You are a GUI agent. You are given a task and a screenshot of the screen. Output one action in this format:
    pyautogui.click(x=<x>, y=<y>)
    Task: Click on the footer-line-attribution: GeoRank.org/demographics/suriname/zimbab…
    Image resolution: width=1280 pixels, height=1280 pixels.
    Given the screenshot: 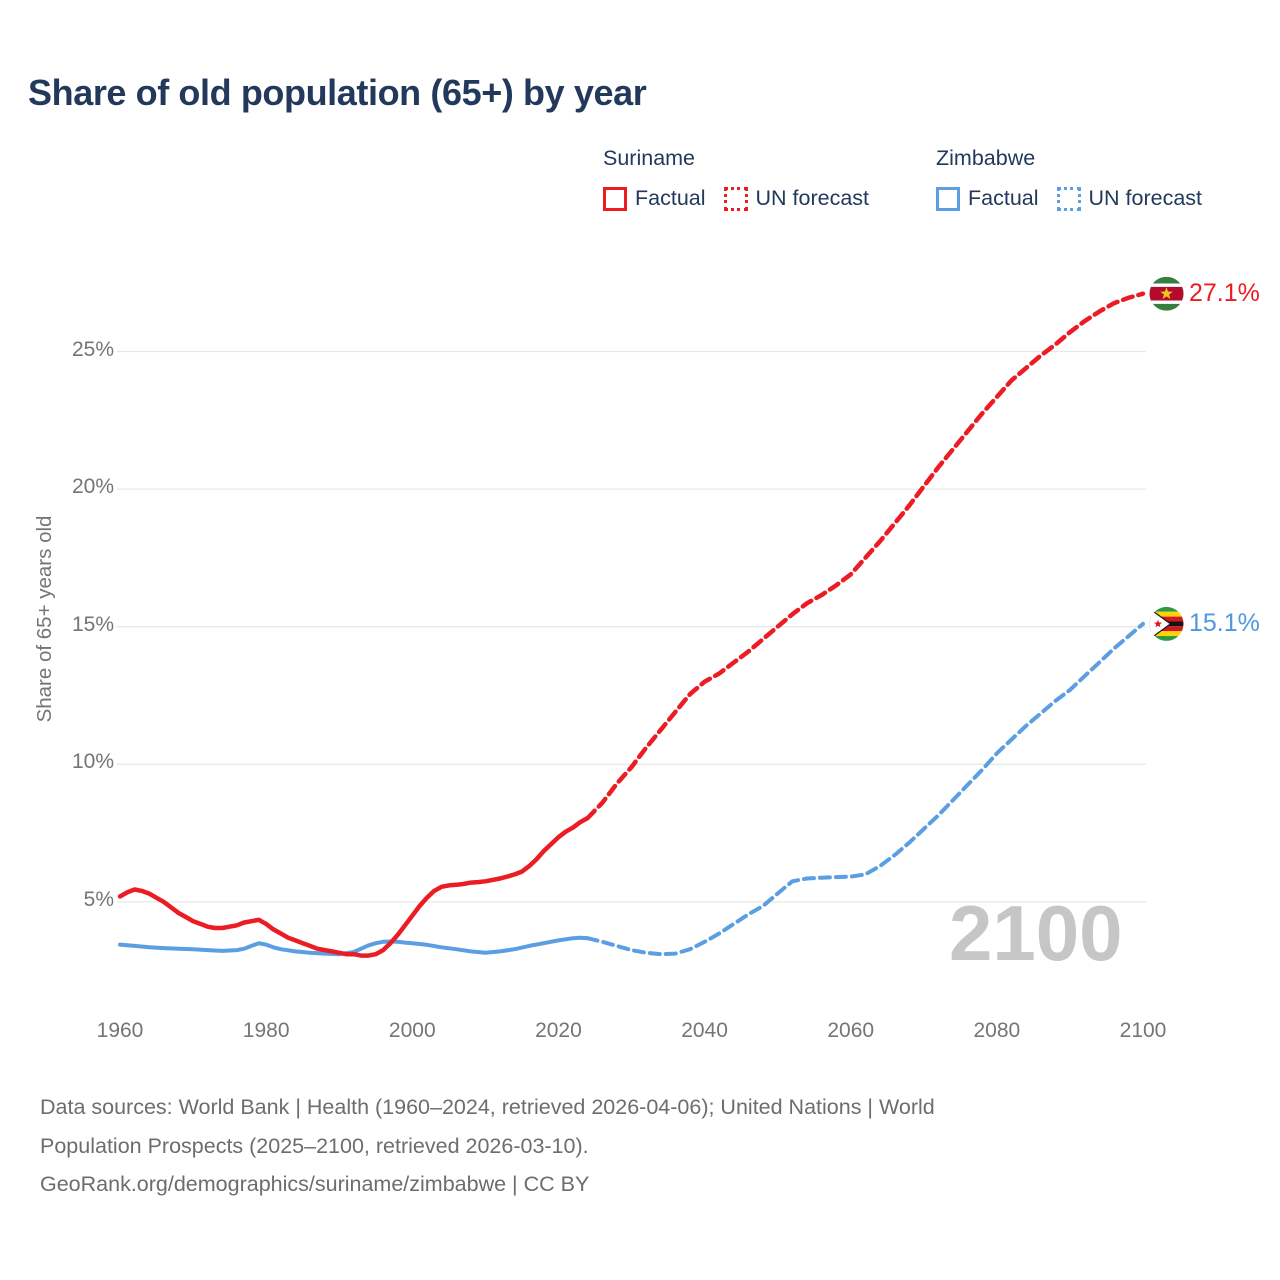 What is the action you would take?
    pyautogui.click(x=315, y=1184)
    